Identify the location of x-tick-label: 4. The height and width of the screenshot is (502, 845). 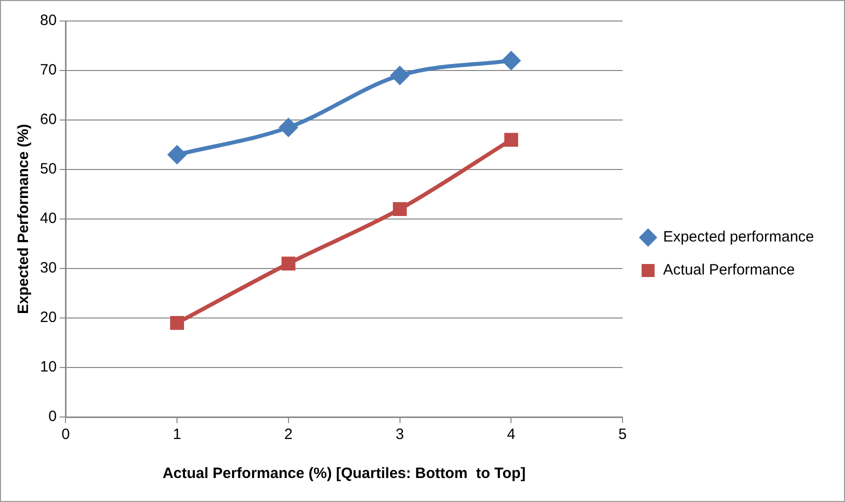
(511, 435).